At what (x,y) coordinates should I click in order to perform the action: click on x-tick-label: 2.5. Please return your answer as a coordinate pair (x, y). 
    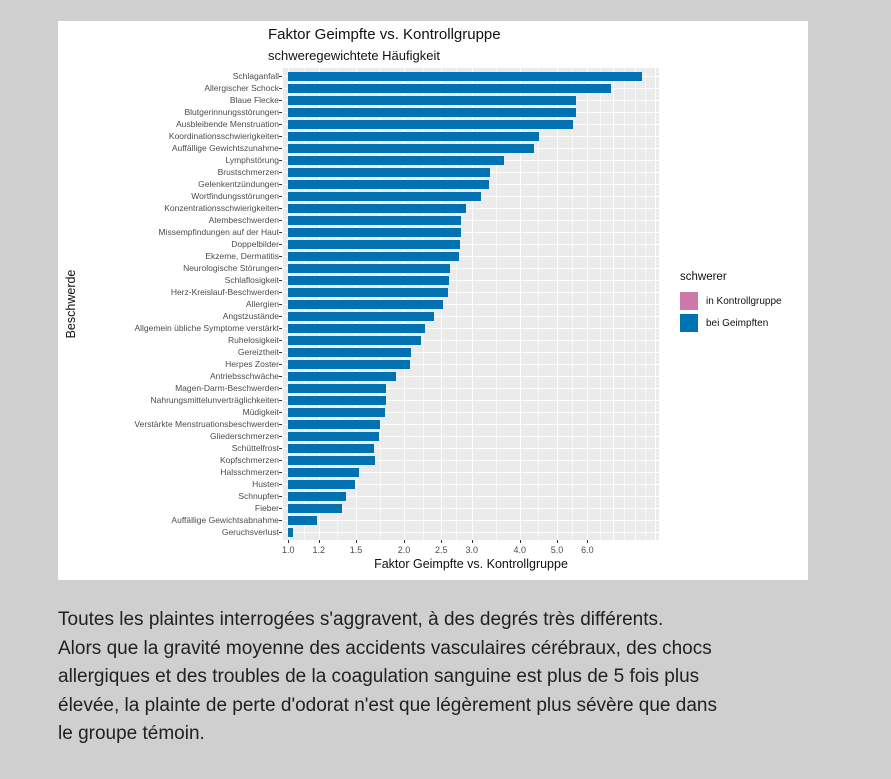
    Looking at the image, I should click on (441, 550).